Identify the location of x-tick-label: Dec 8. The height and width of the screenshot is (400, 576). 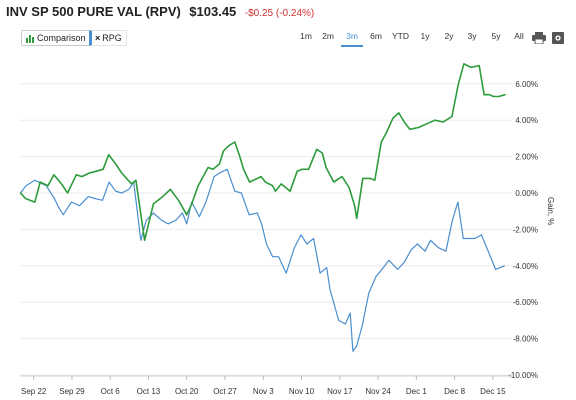
(454, 391).